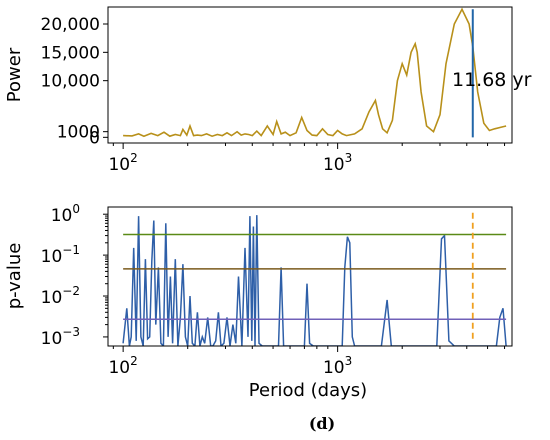  Describe the element at coordinates (65, 214) in the screenshot. I see `p-value-y-tick-label: 10⁰` at that location.